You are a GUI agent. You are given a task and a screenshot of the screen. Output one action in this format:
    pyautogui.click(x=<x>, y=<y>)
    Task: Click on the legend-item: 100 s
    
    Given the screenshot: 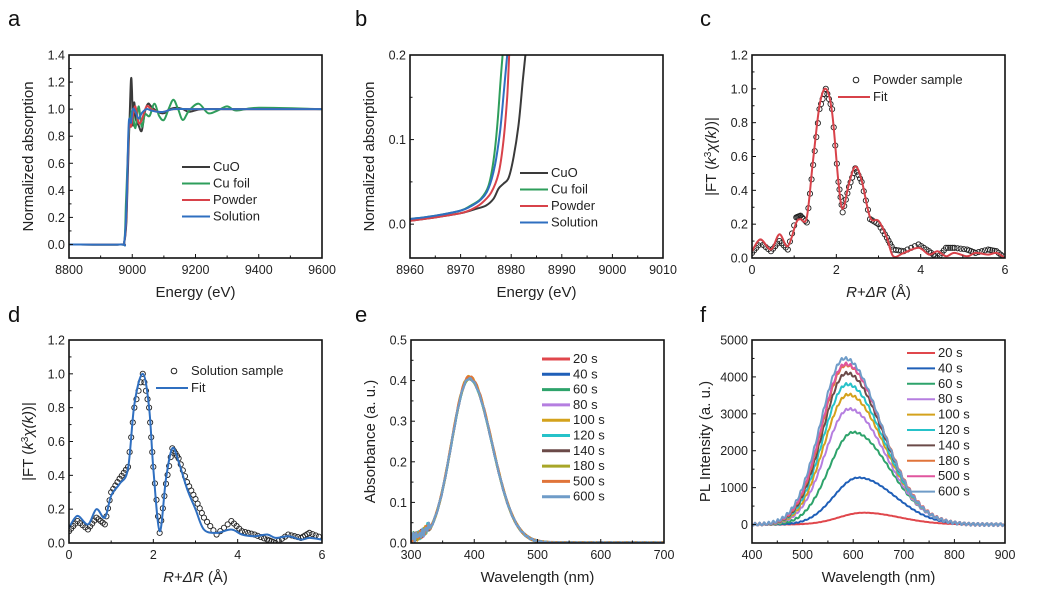 What is the action you would take?
    pyautogui.click(x=938, y=414)
    